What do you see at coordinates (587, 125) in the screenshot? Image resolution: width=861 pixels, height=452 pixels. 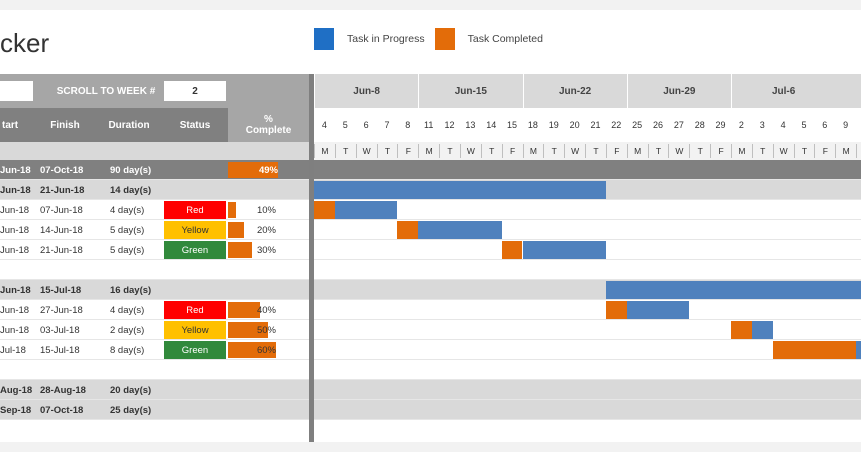 I see `day-header` at bounding box center [587, 125].